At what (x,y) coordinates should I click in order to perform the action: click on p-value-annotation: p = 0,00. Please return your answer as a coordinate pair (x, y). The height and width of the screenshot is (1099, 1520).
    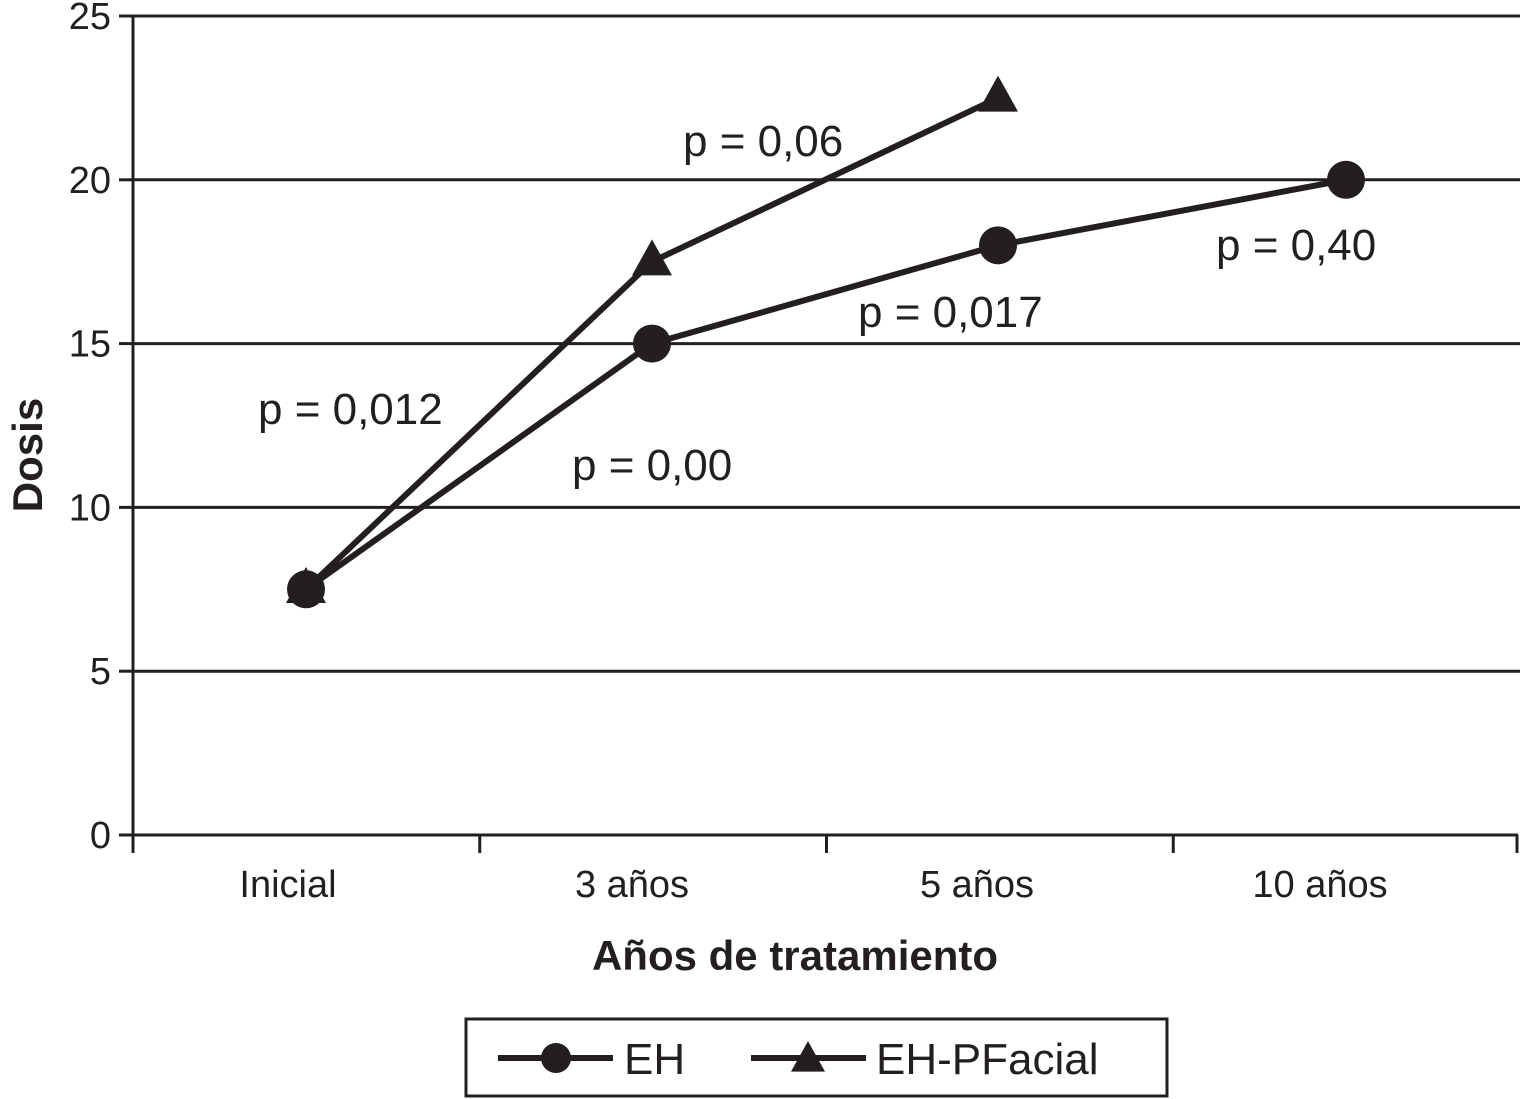
    Looking at the image, I should click on (652, 465).